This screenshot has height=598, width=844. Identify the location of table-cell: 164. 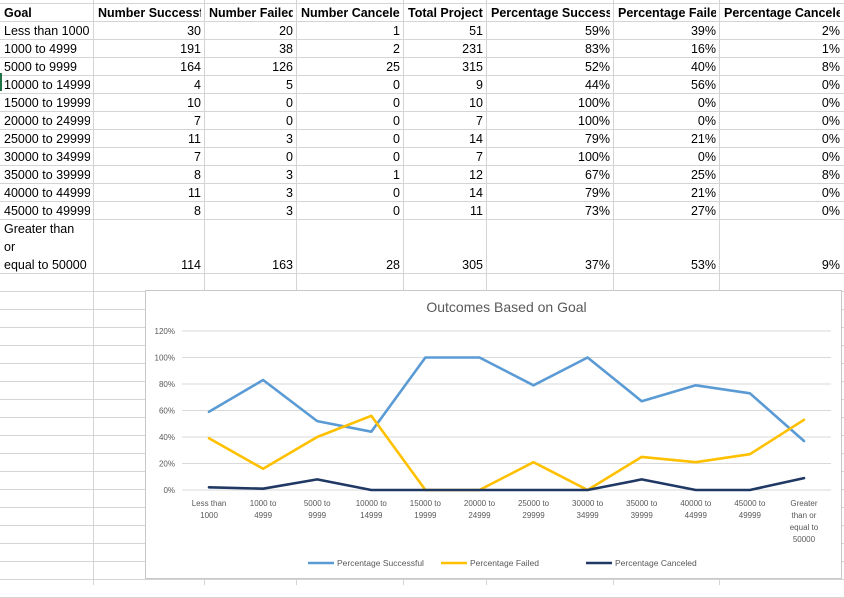
(190, 67).